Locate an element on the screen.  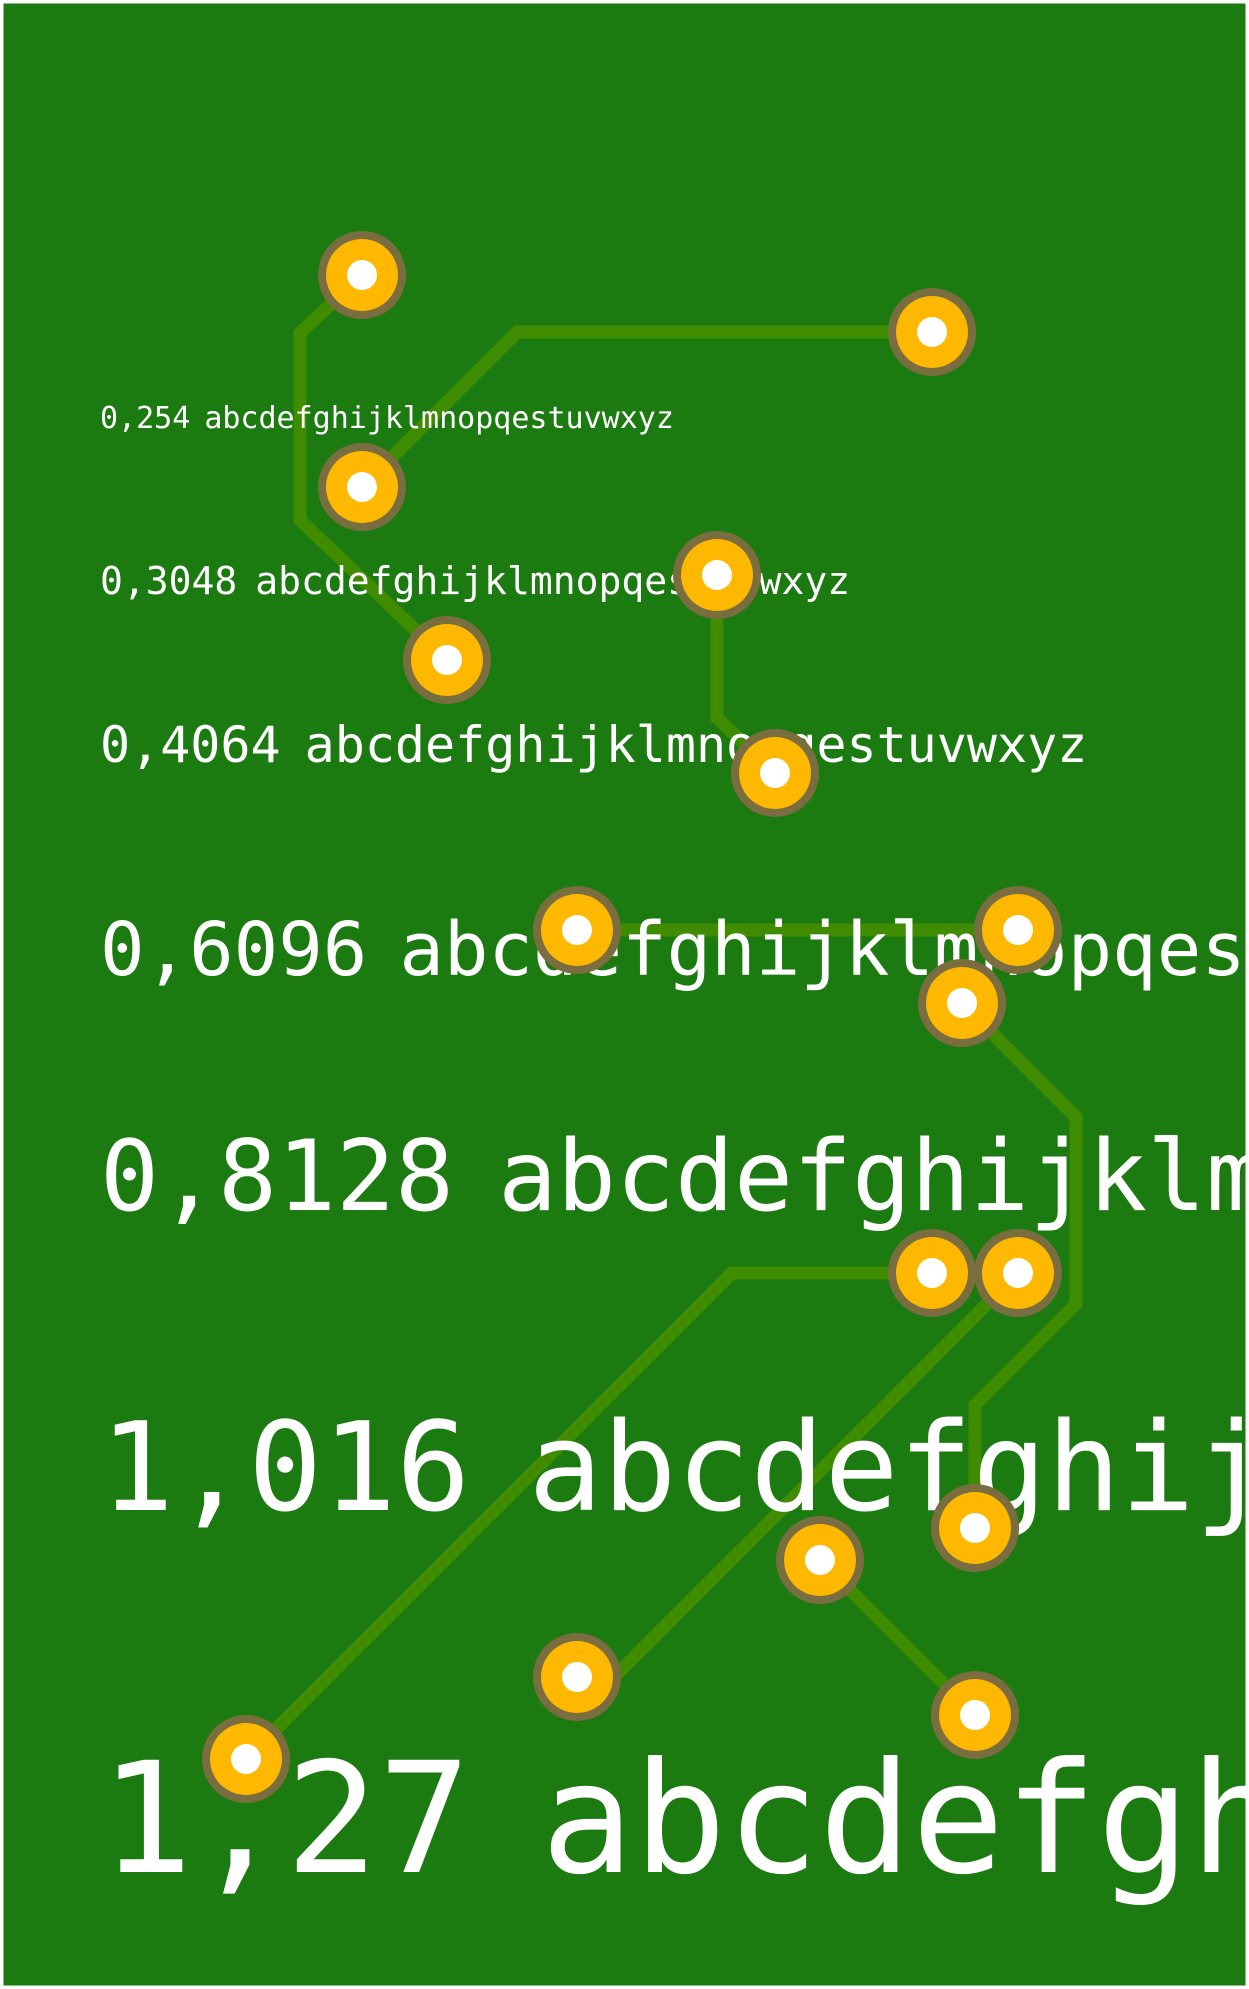
silkscreen-sample-text: abcdefghijk is located at coordinates (888, 1468).